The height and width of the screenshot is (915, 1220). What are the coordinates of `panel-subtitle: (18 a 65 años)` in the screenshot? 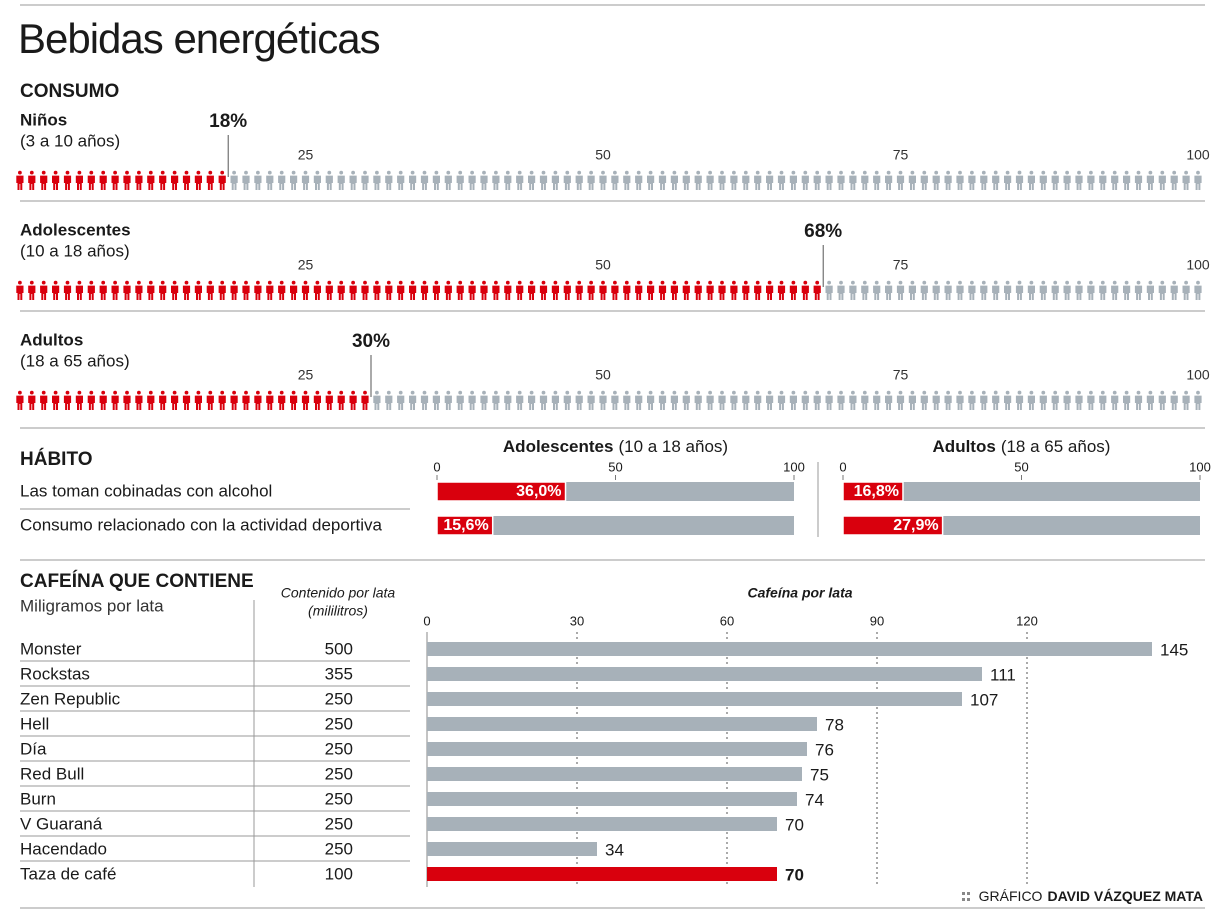 It's located at (1056, 446).